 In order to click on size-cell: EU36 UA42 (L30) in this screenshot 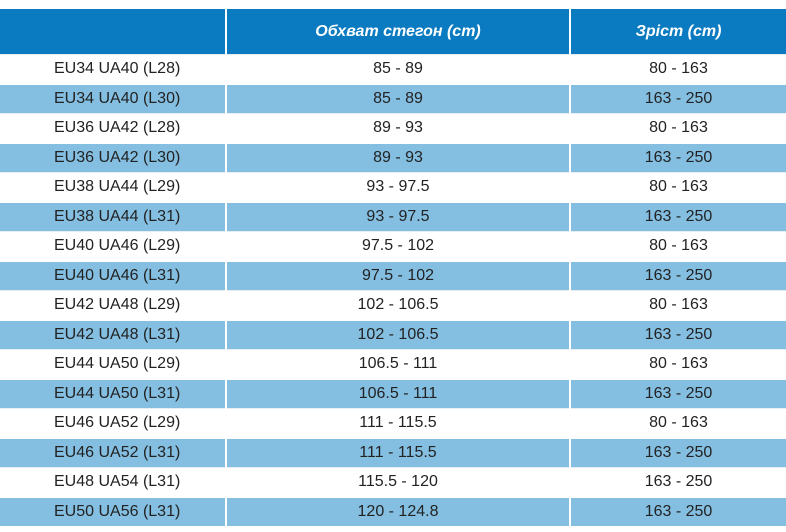, I will do `click(113, 157)`.